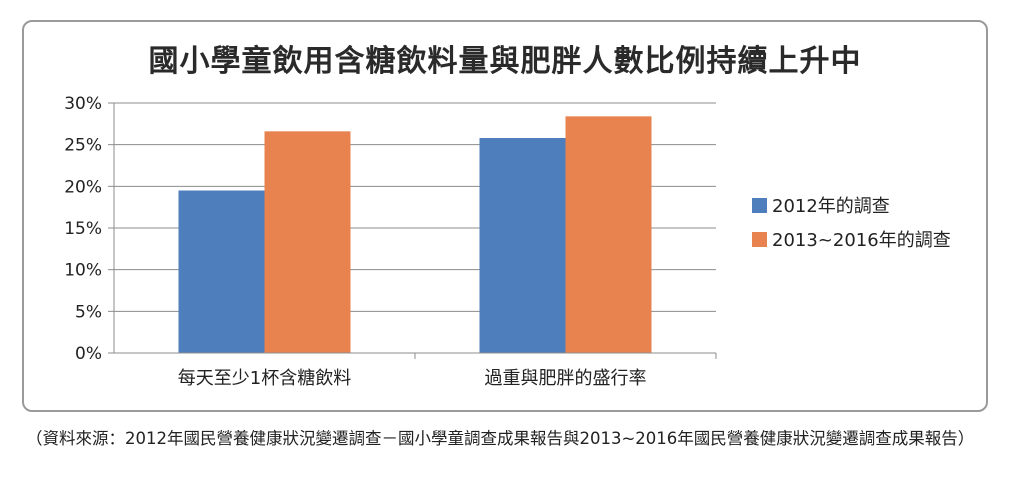 This screenshot has width=1012, height=491. What do you see at coordinates (83, 229) in the screenshot?
I see `y-tick-label: 15%` at bounding box center [83, 229].